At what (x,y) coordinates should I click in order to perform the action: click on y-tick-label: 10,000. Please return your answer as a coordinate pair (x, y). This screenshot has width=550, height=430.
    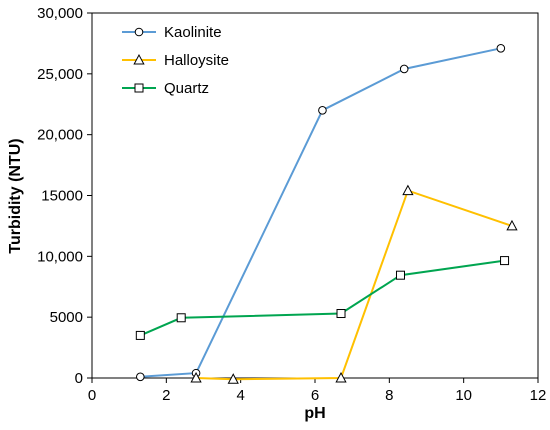
    Looking at the image, I should click on (60, 256).